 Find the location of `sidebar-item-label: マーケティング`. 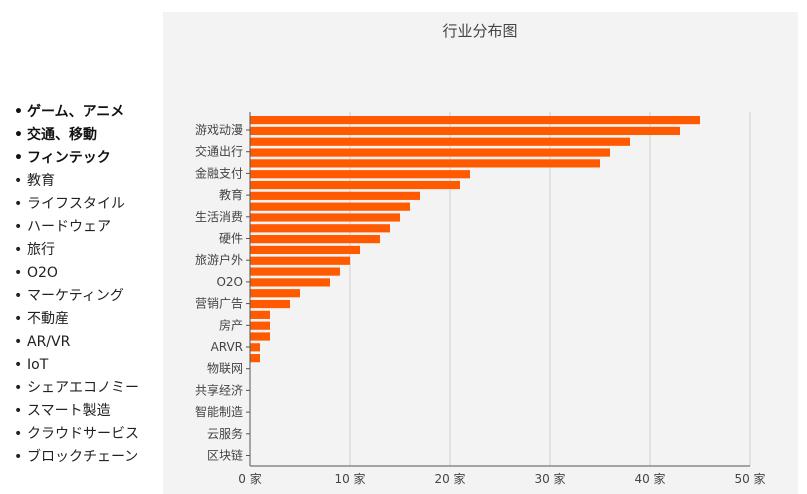

sidebar-item-label: マーケティング is located at coordinates (75, 296).